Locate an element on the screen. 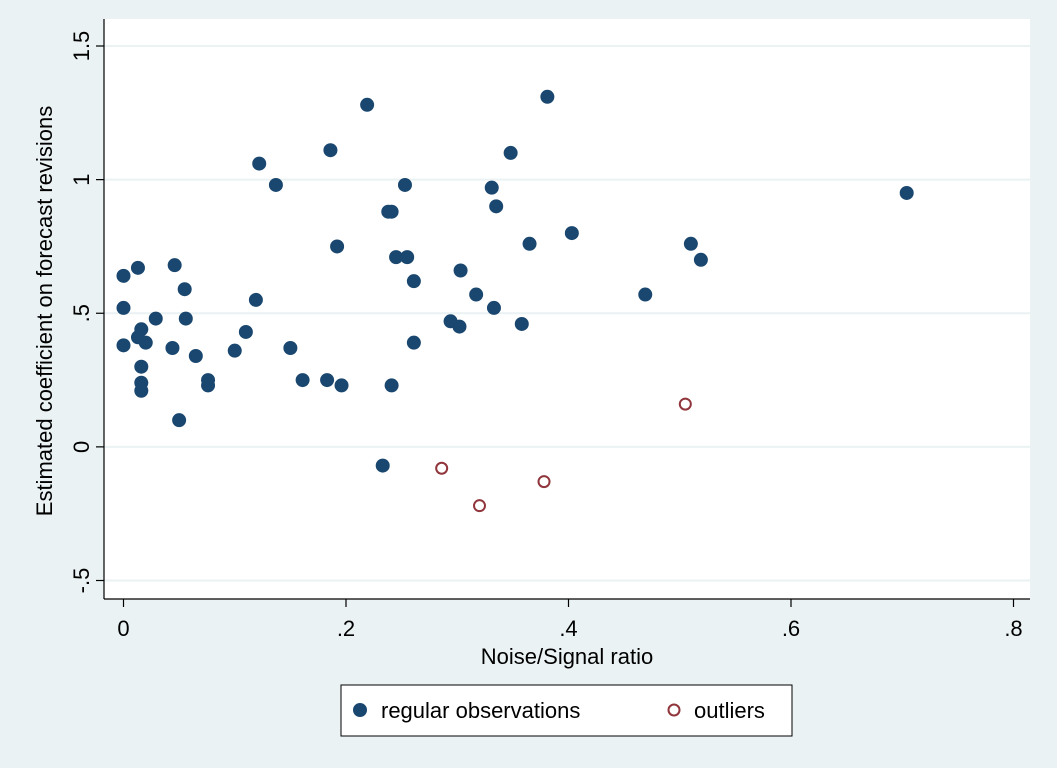  y-axis-ticks: -.5 0 .5 1 1.5 is located at coordinates (86, 312).